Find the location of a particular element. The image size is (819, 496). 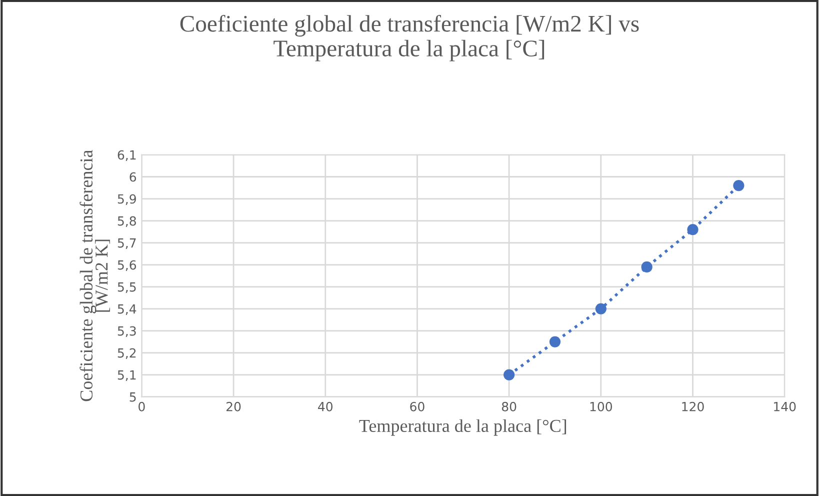

y-tick-label: 5,4 is located at coordinates (127, 309).